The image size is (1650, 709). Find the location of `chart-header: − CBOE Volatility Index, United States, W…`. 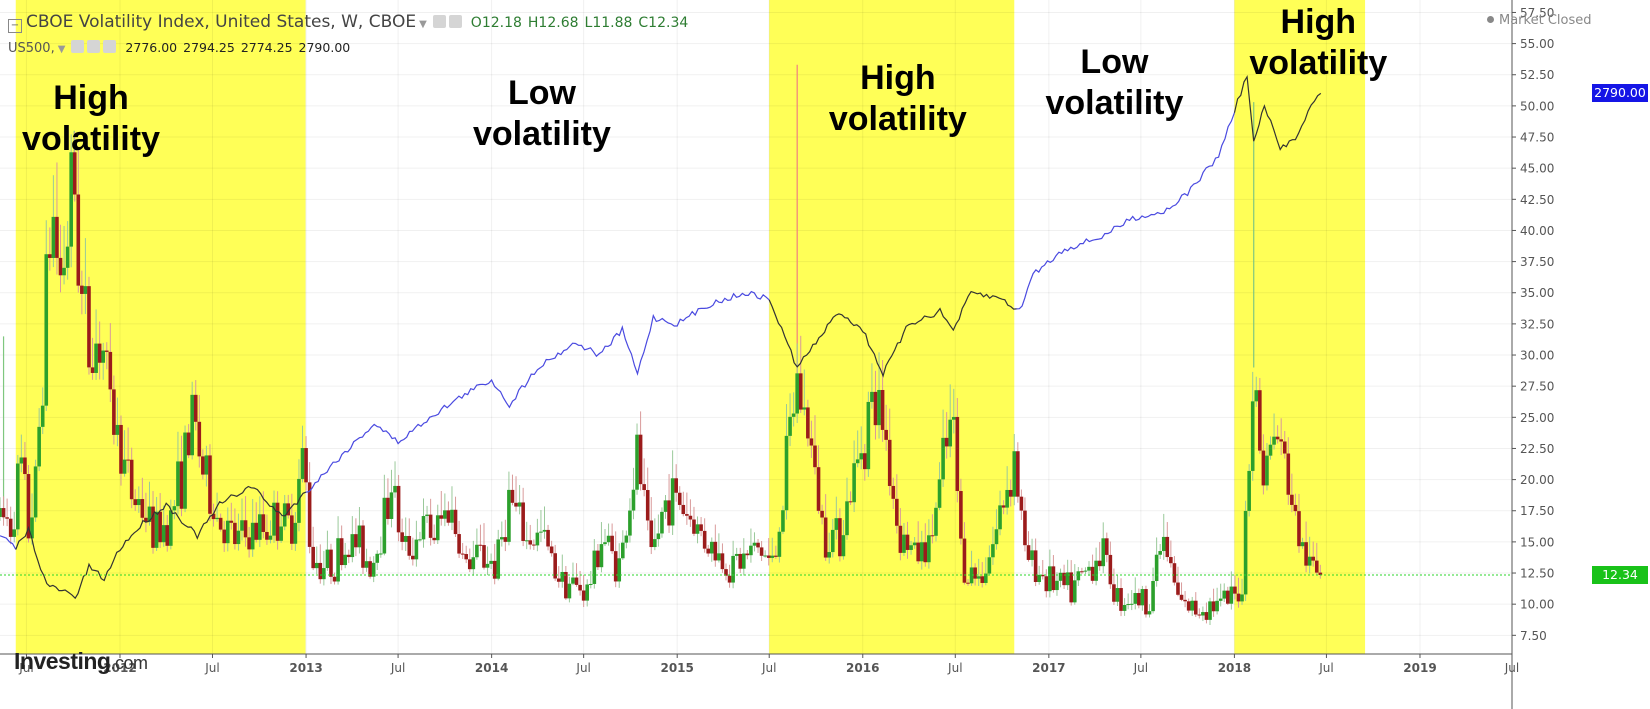

chart-header: − CBOE Volatility Index, United States, W… is located at coordinates (348, 22).